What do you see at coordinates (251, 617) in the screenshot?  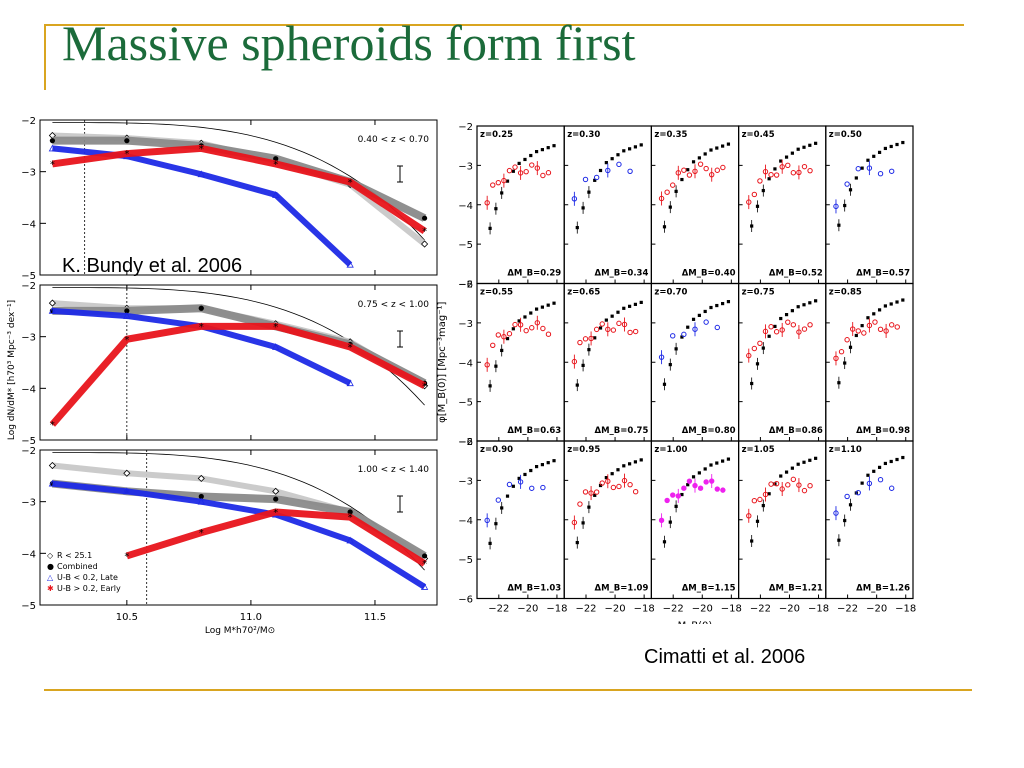 I see `x-tick-label: 11.0` at bounding box center [251, 617].